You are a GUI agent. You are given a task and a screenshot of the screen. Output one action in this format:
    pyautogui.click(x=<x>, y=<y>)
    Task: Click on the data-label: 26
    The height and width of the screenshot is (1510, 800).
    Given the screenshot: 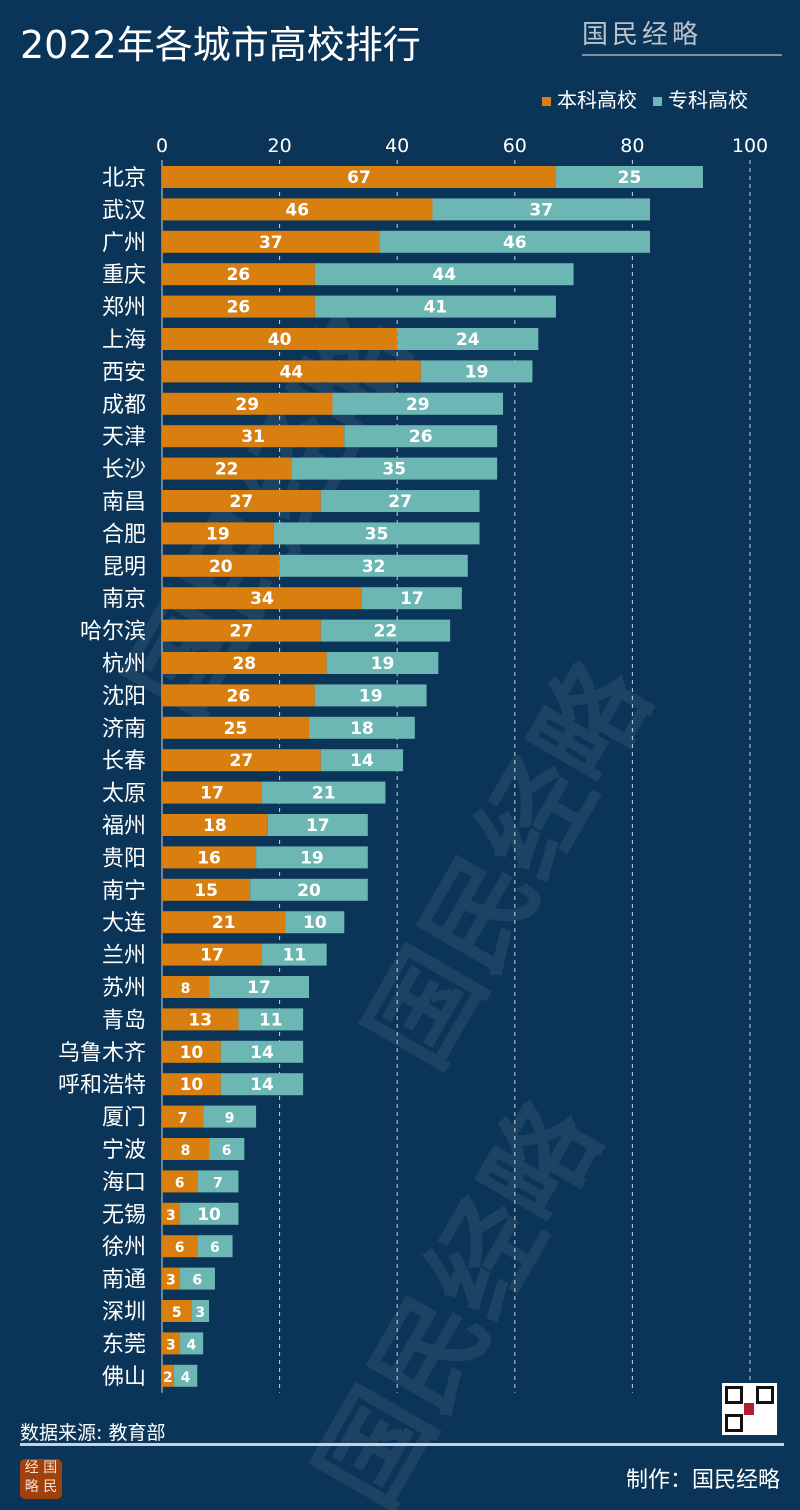 What is the action you would take?
    pyautogui.click(x=421, y=437)
    